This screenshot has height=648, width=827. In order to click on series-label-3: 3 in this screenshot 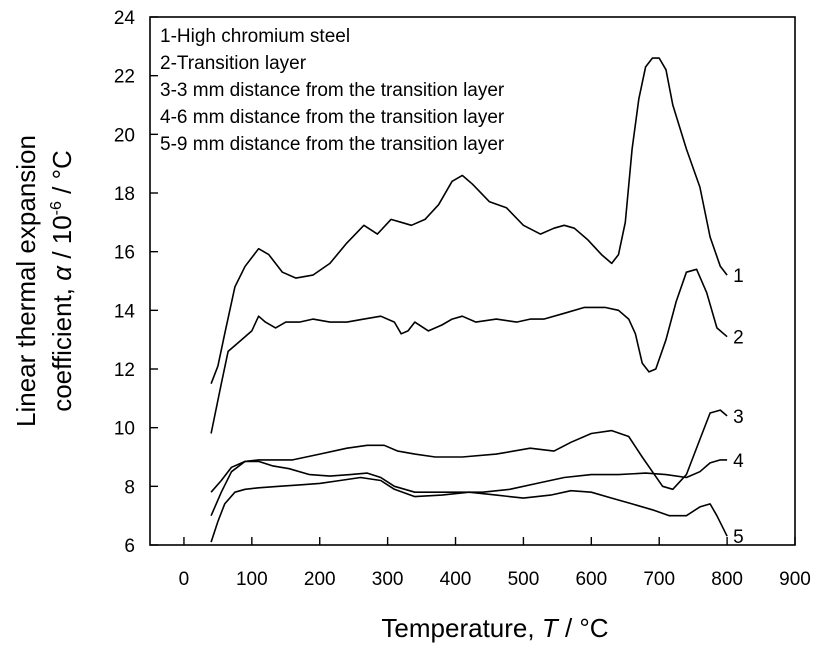, I will do `click(738, 417)`.